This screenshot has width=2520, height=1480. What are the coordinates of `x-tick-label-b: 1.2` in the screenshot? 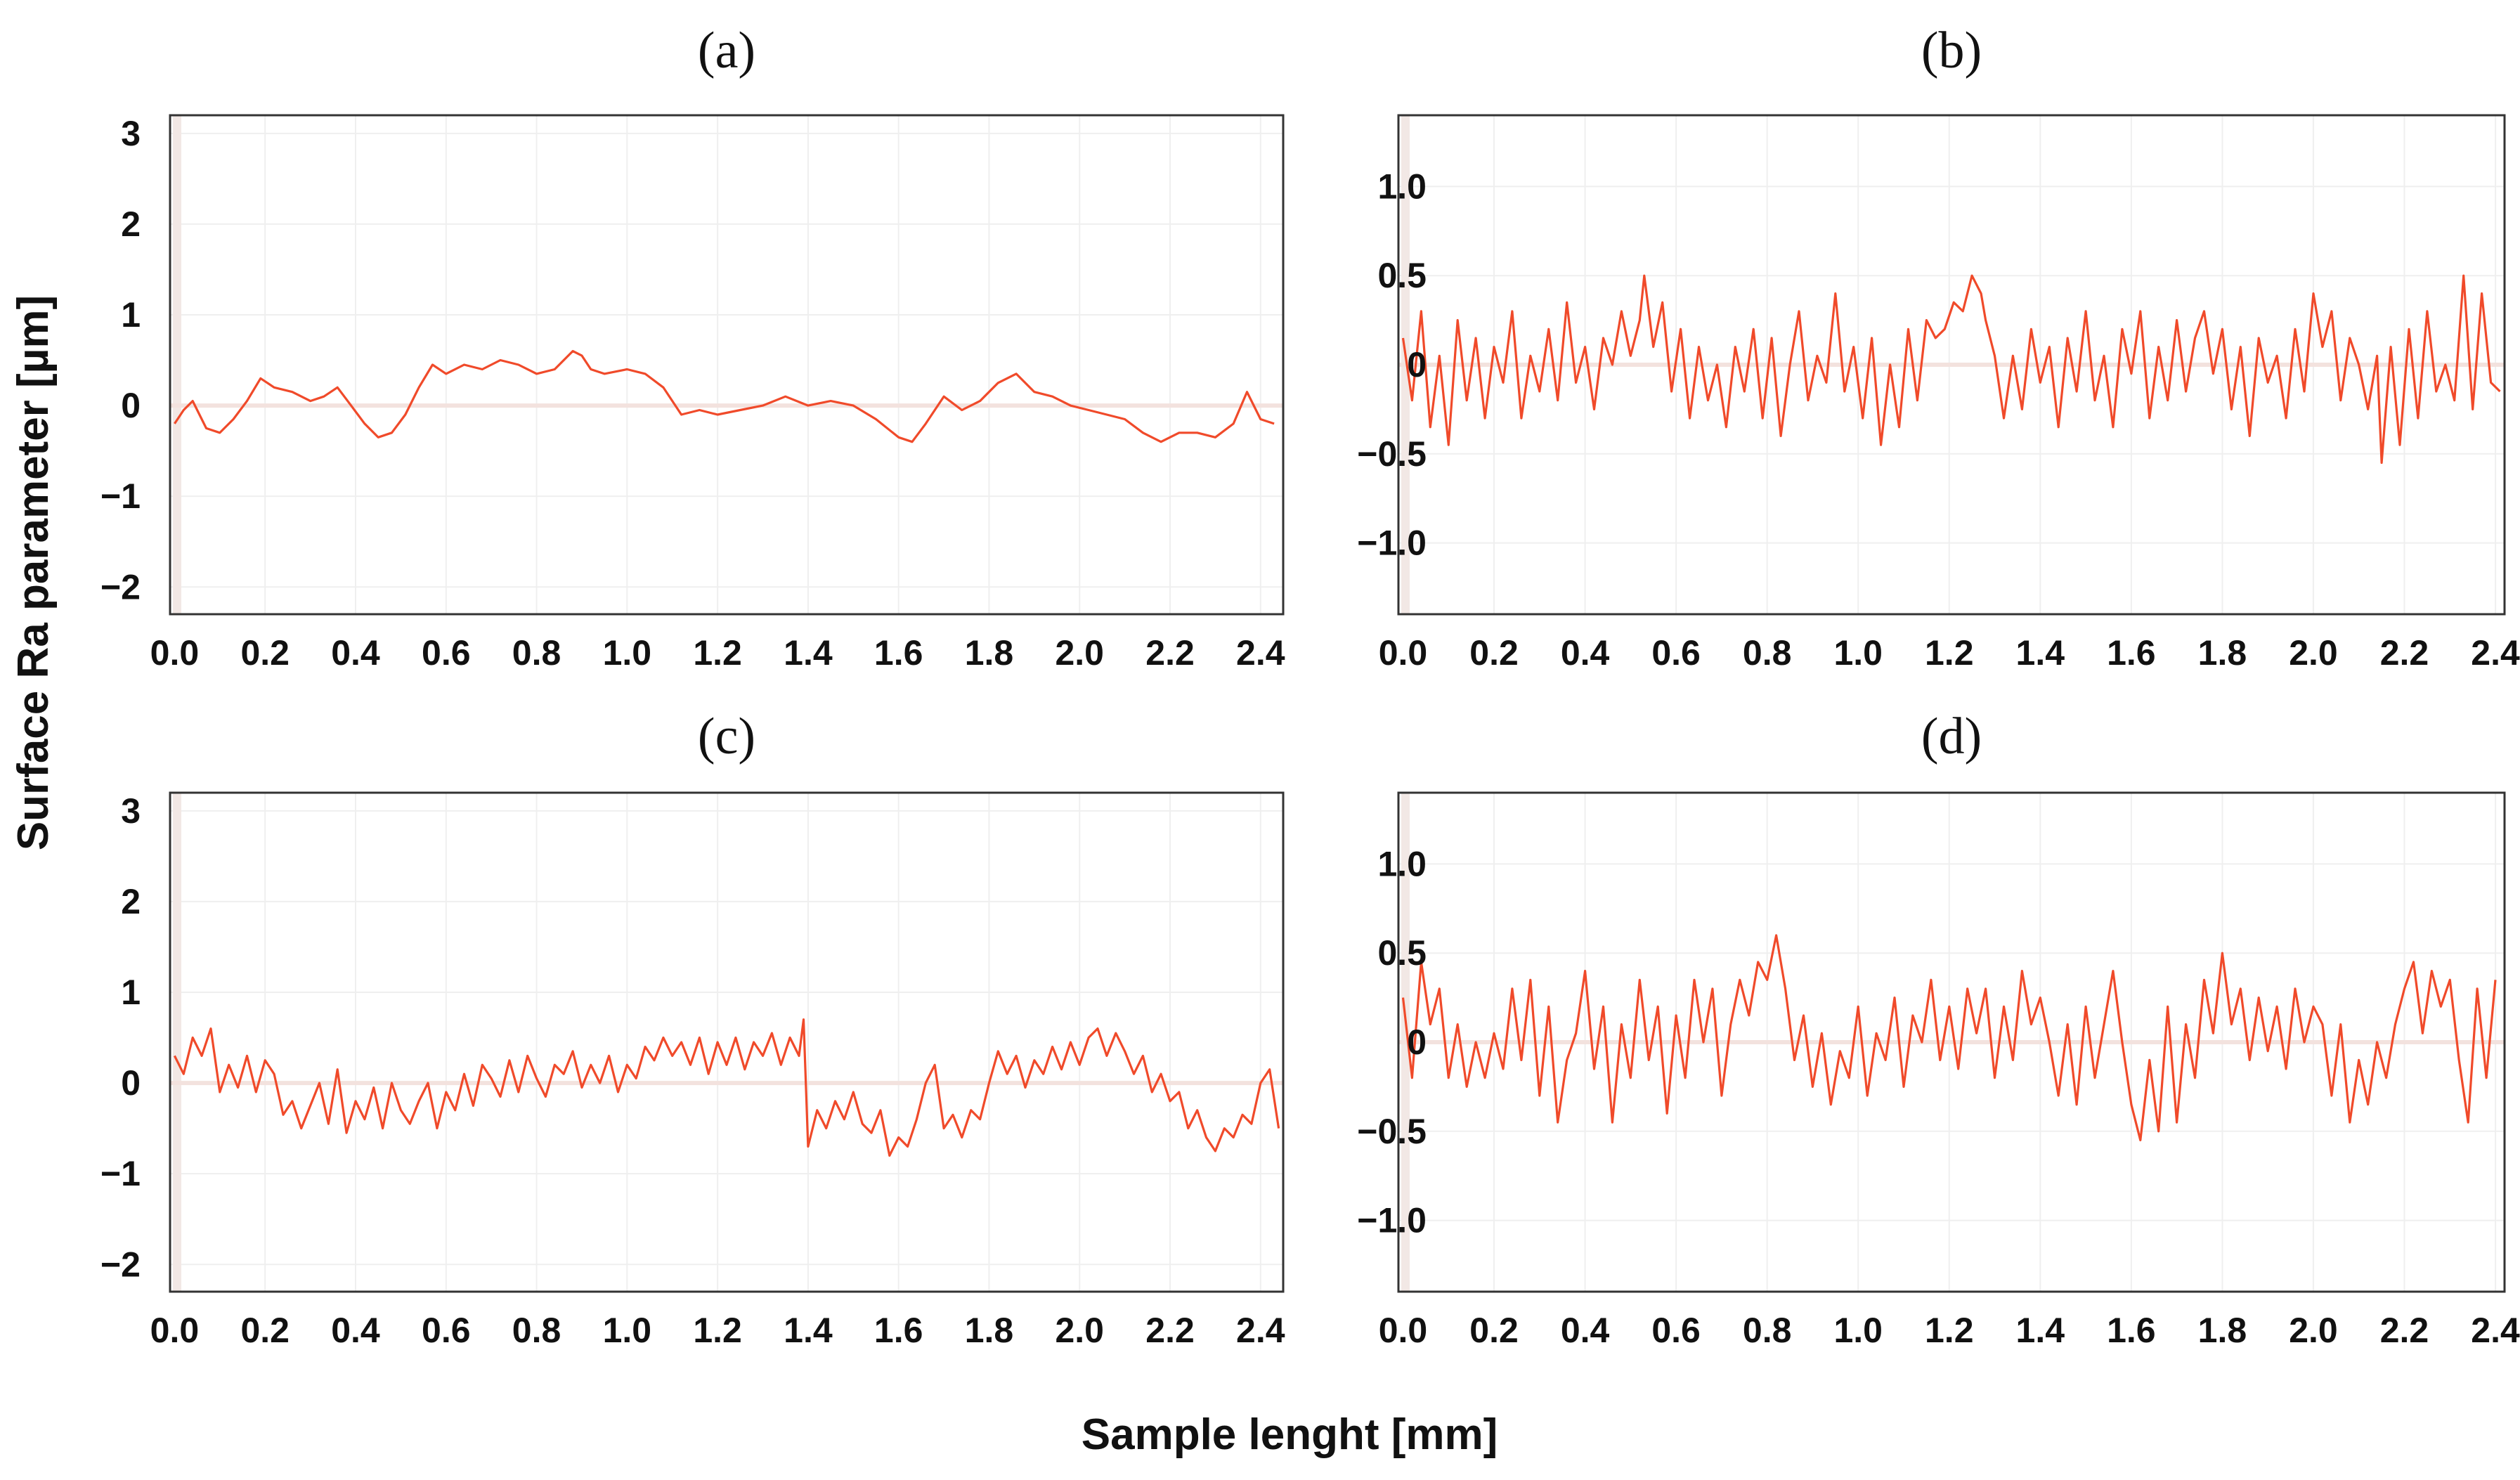 It's located at (1950, 653).